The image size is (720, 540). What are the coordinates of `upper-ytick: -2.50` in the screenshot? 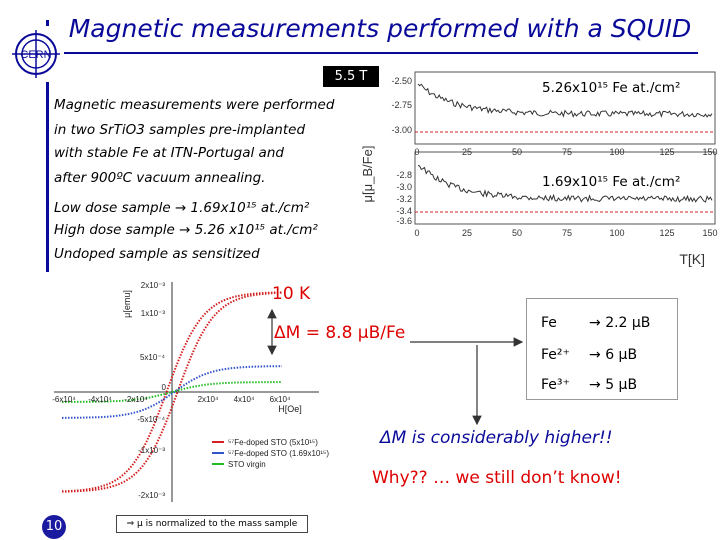 It's located at (401, 81).